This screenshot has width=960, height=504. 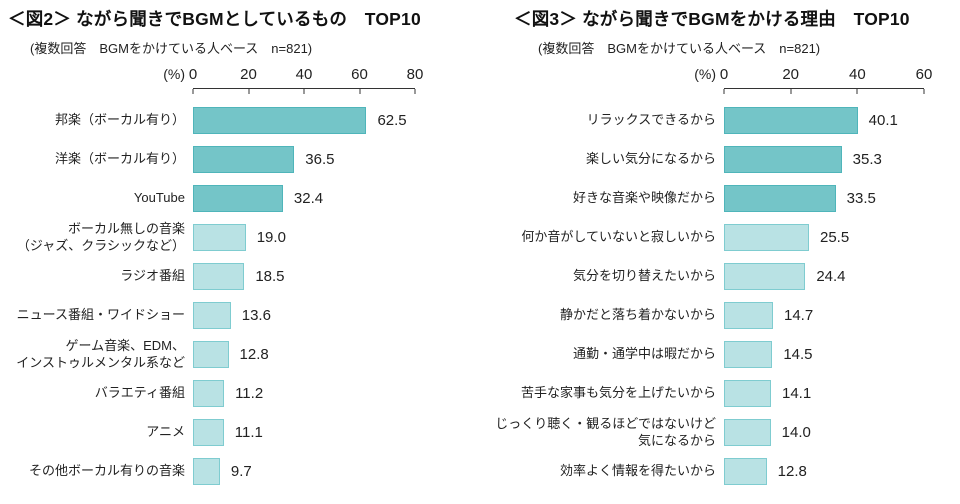 I want to click on bar-row: ラジオ番組 18.5, so click(x=237, y=276).